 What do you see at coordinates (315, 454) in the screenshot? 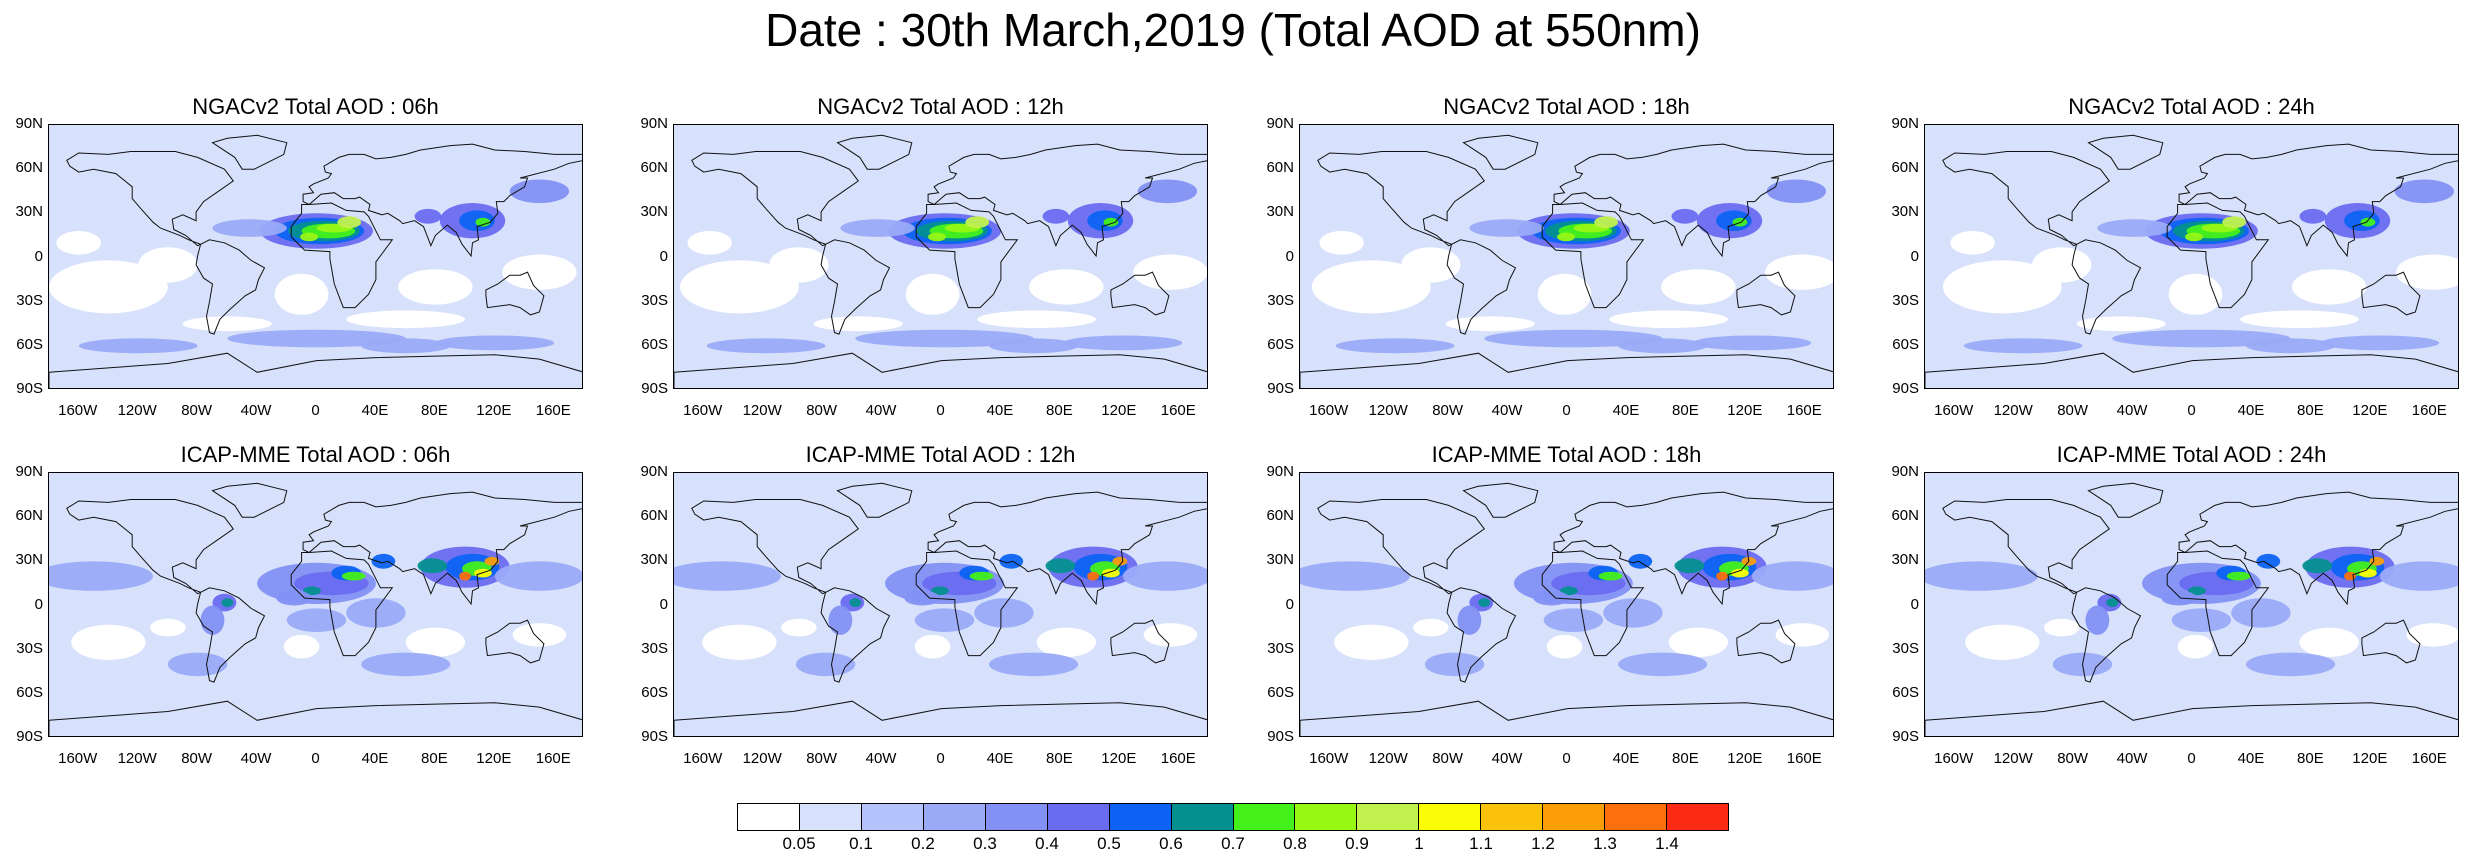
I see `panel-title: ICAP-MME Total AOD : 06h` at bounding box center [315, 454].